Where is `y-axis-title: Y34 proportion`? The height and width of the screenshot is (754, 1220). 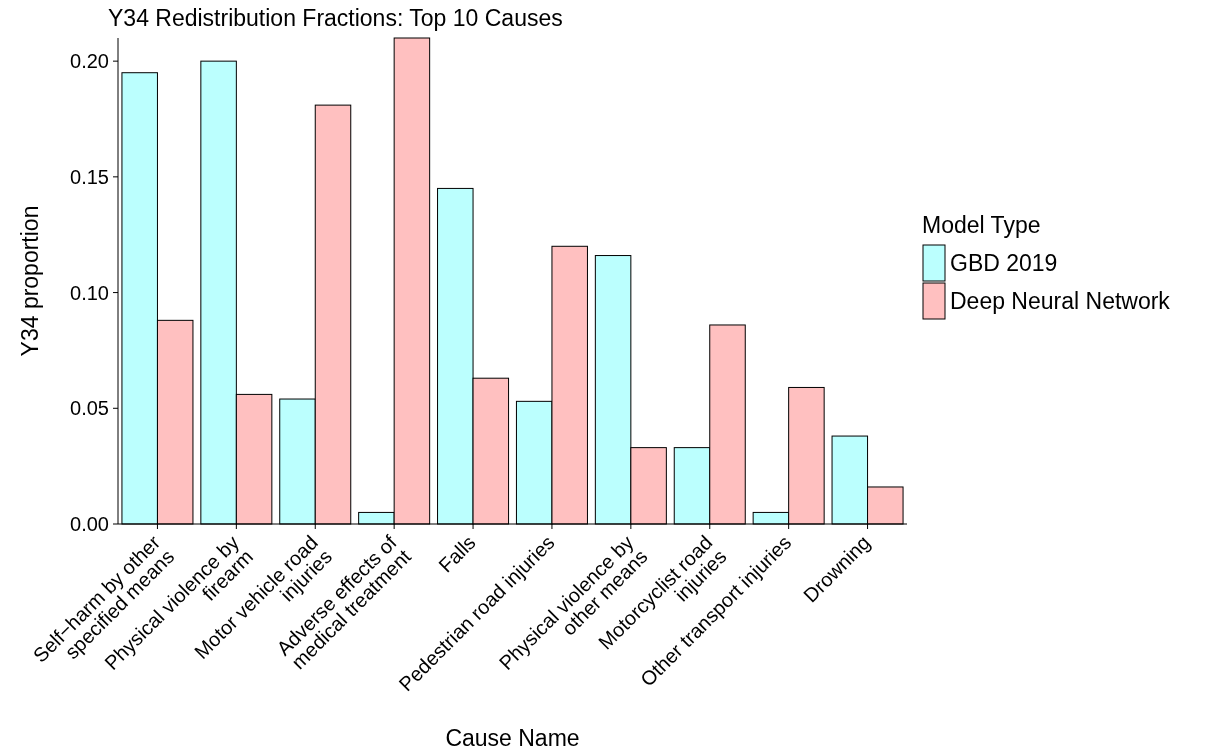
y-axis-title: Y34 proportion is located at coordinates (30, 281).